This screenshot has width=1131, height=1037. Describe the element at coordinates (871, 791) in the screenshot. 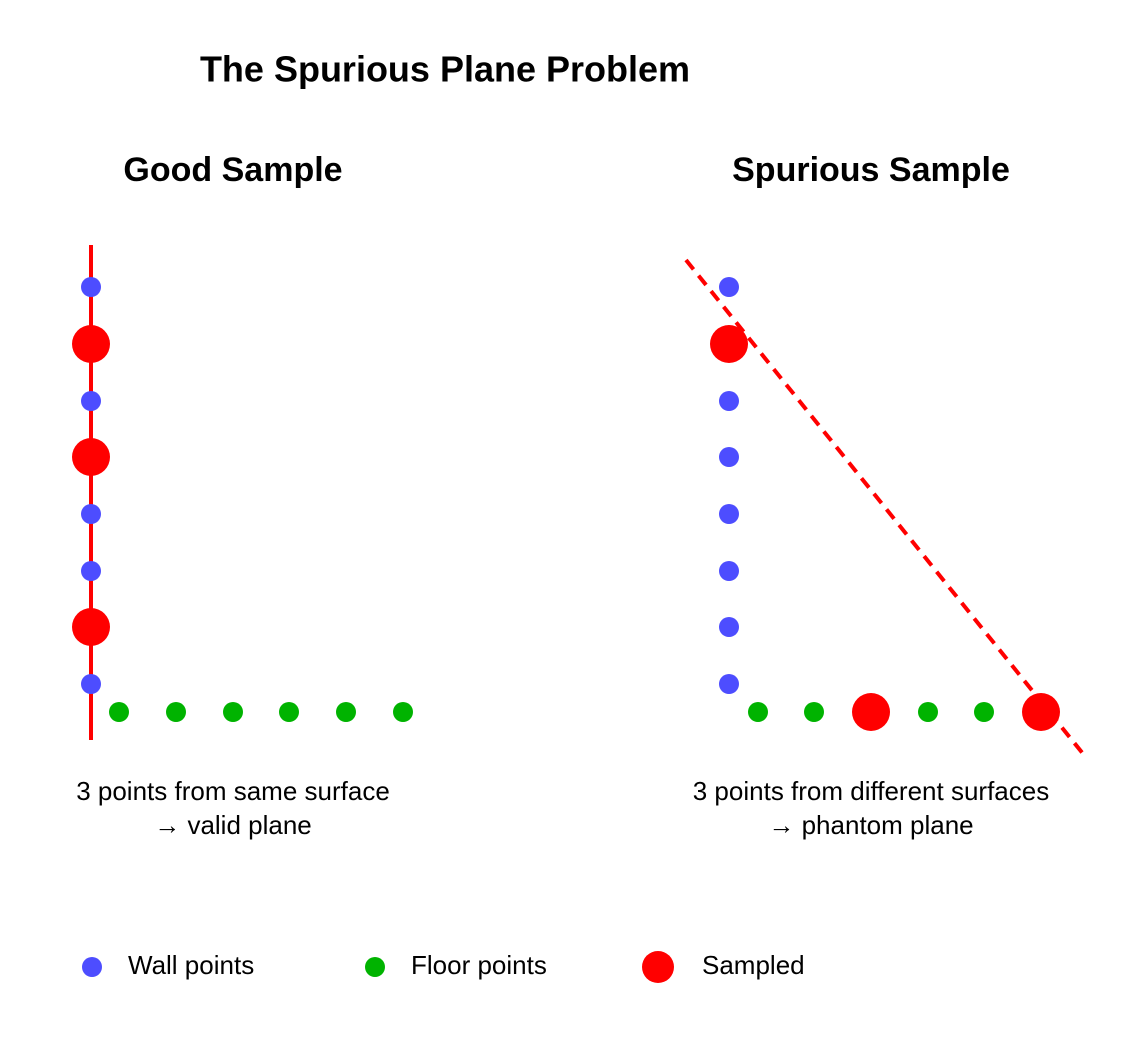

I see `caption: 3 points from different surfaces` at that location.